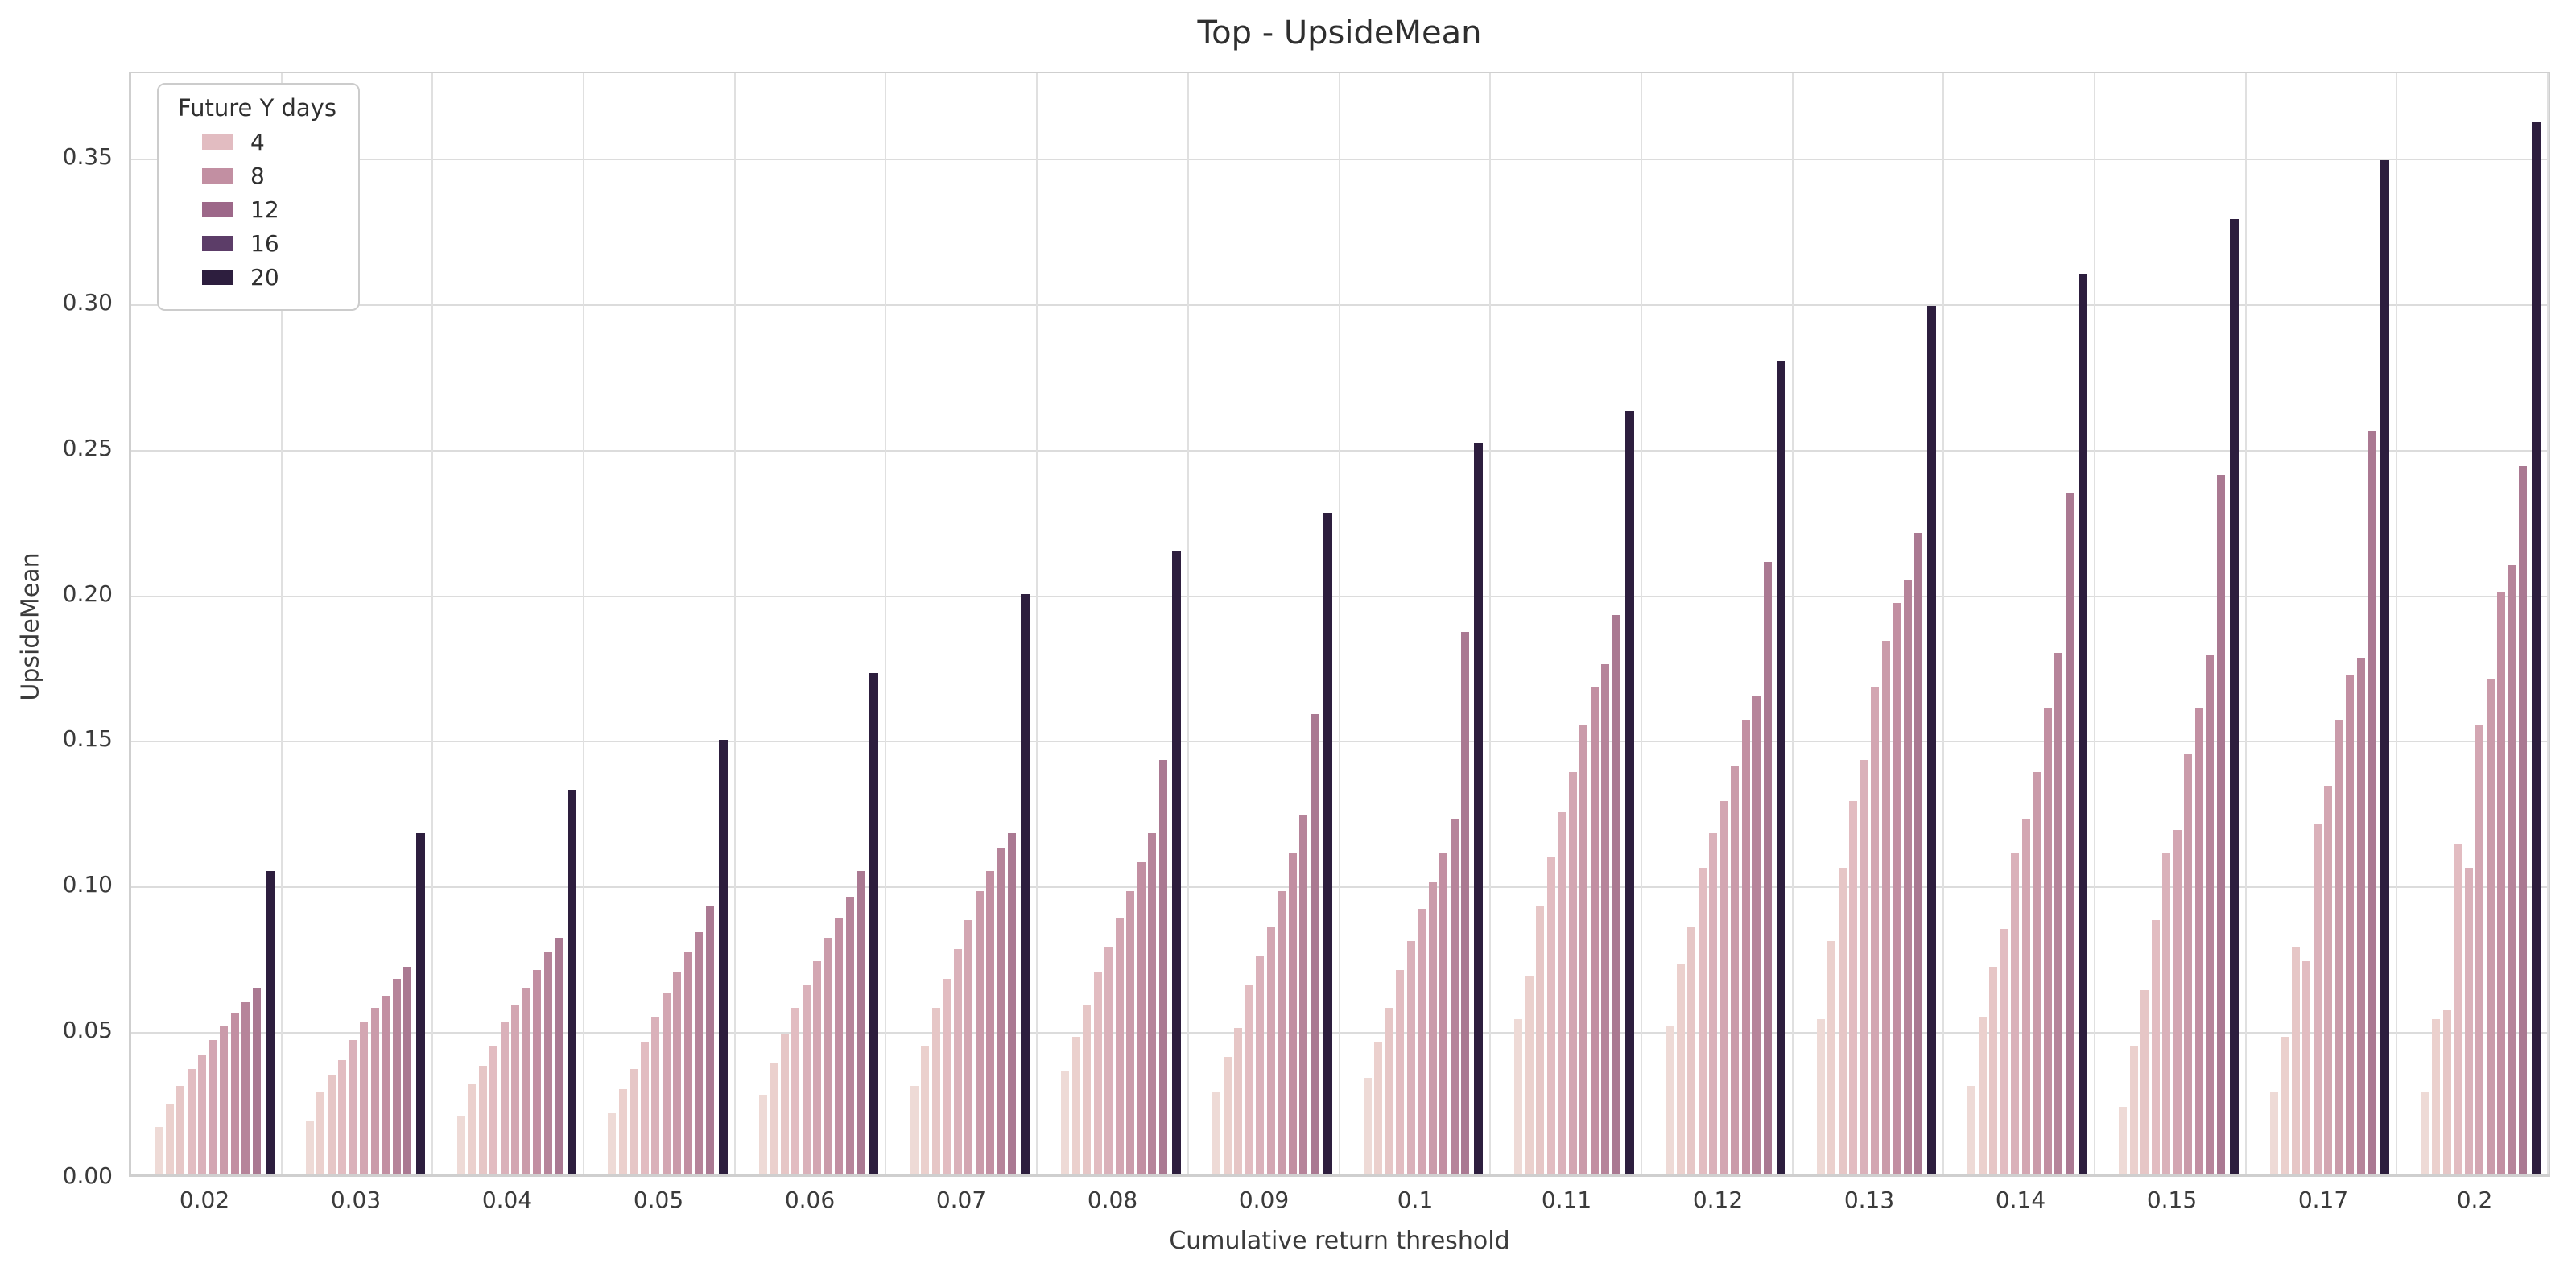 This screenshot has height=1288, width=2576. I want to click on y-axis-title: UpsideMean, so click(30, 626).